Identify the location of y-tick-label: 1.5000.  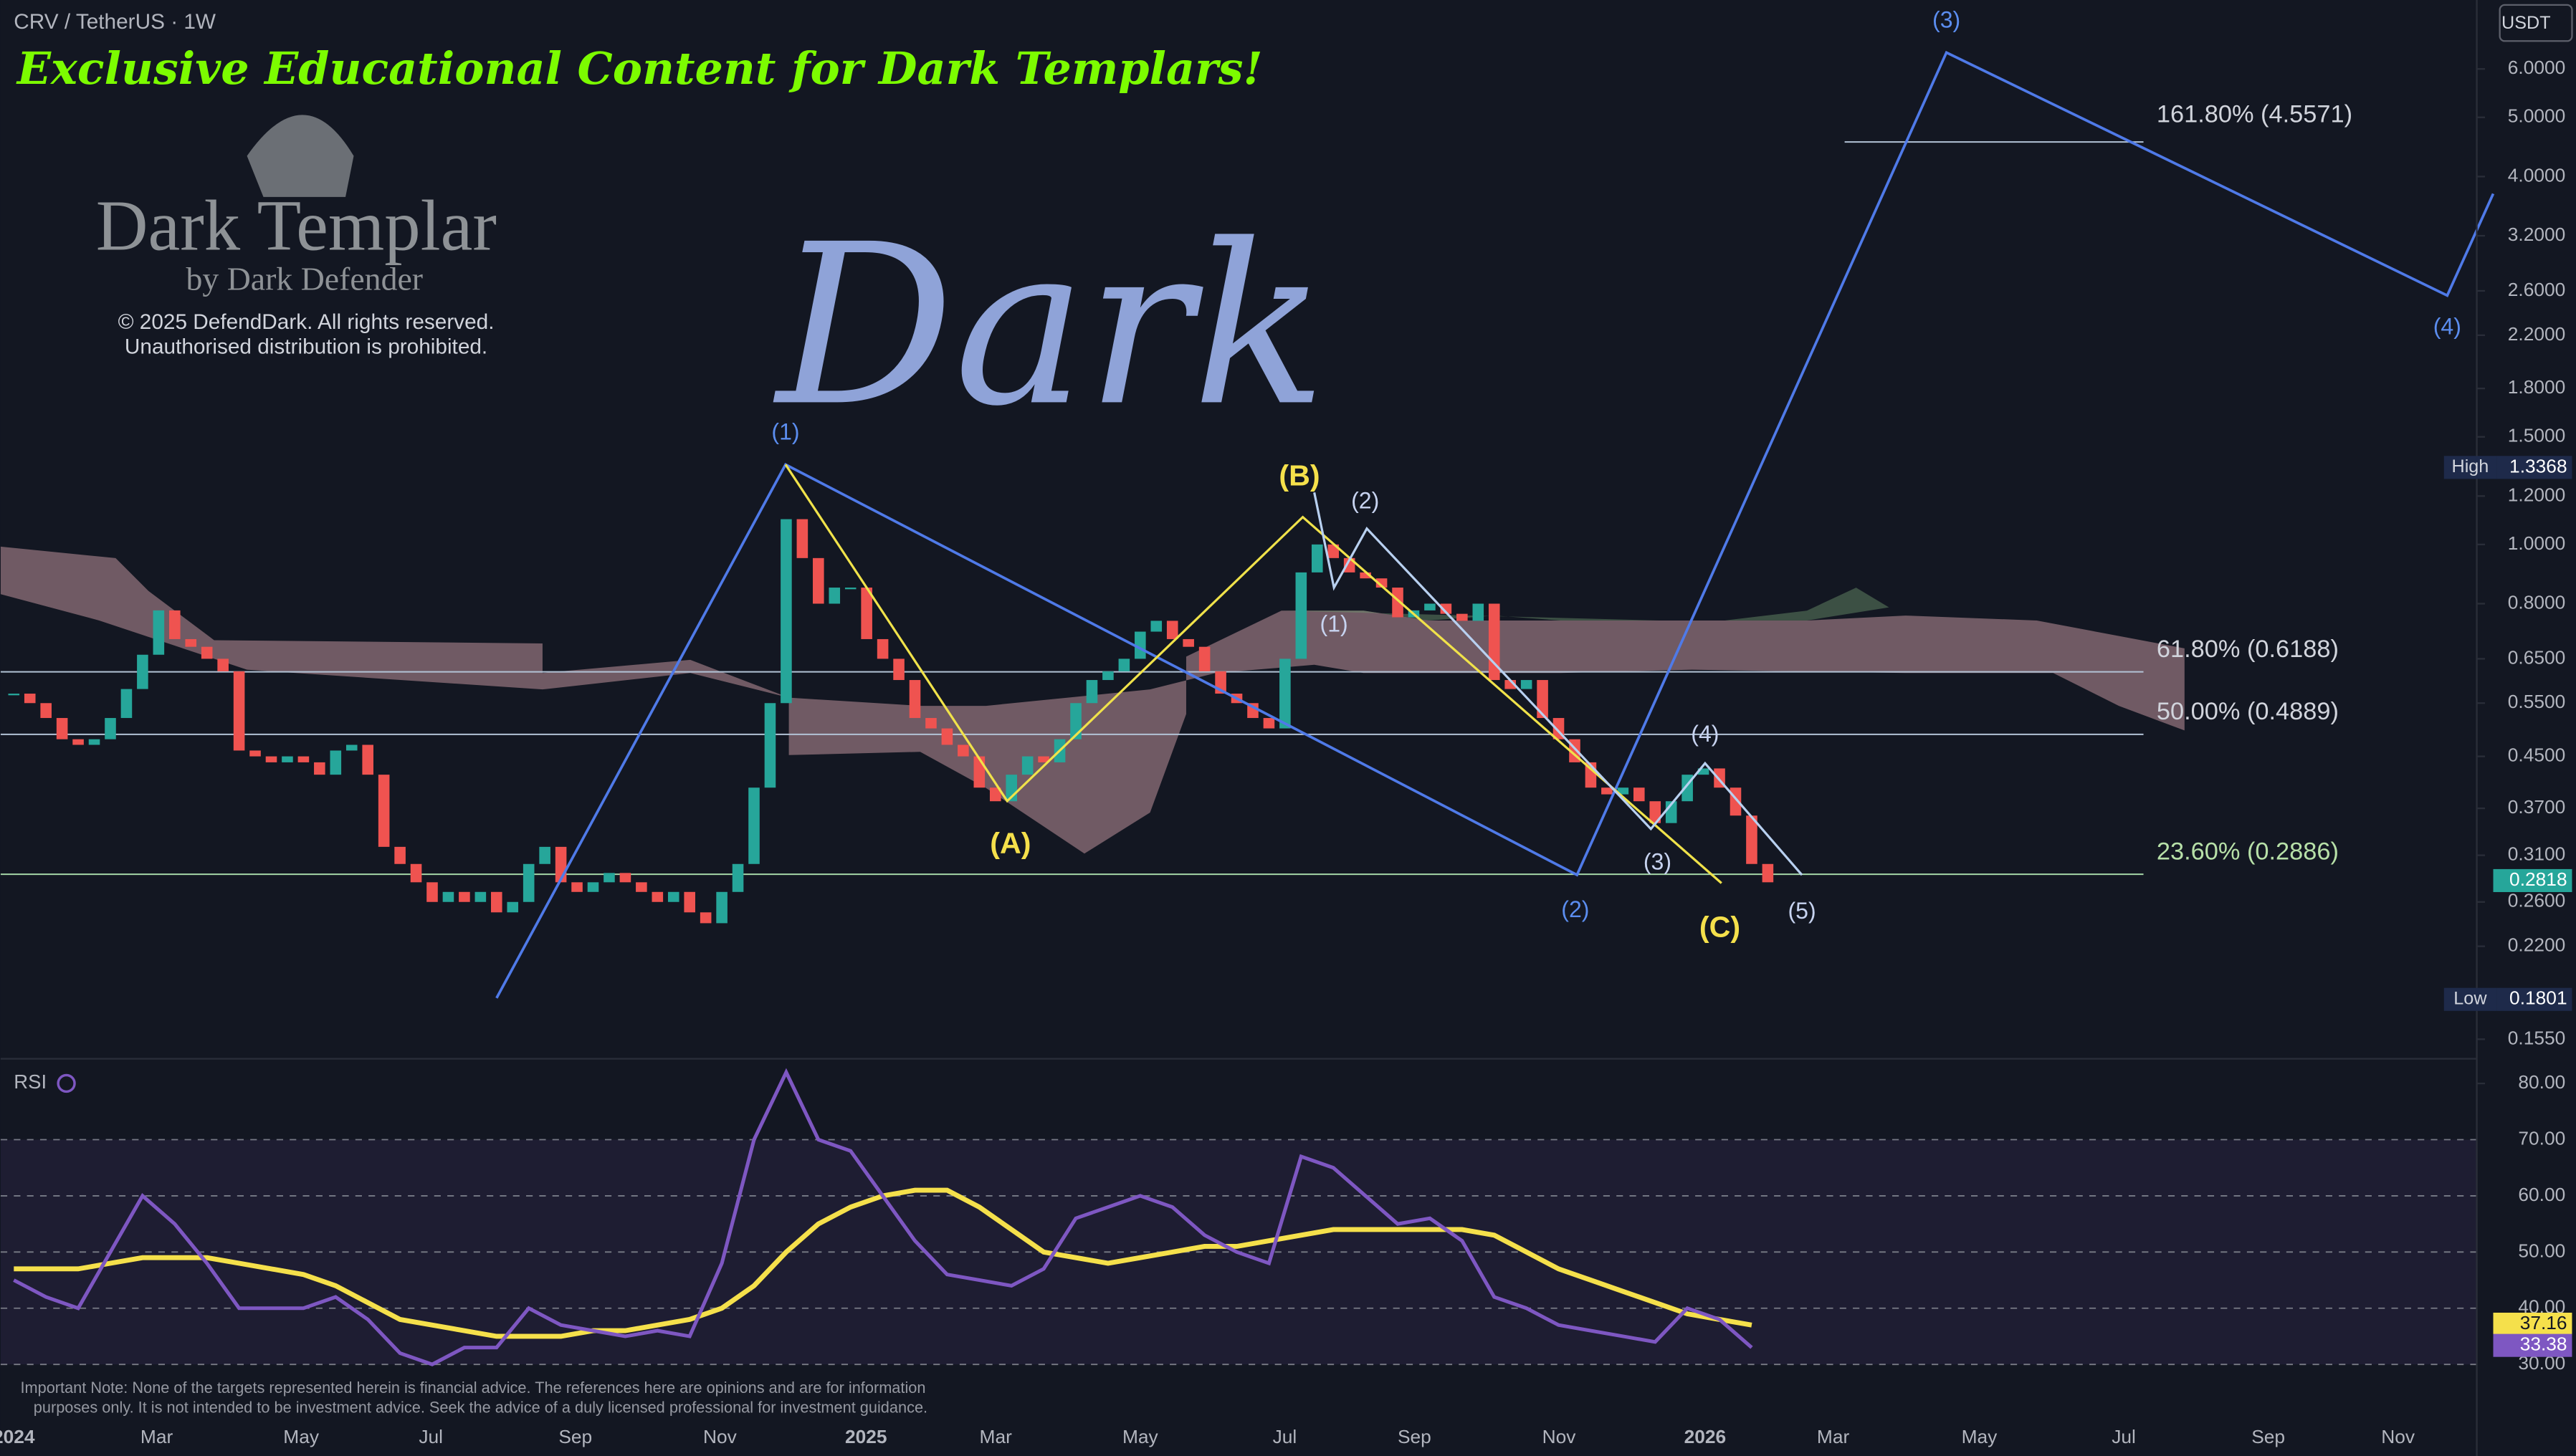
(2537, 435).